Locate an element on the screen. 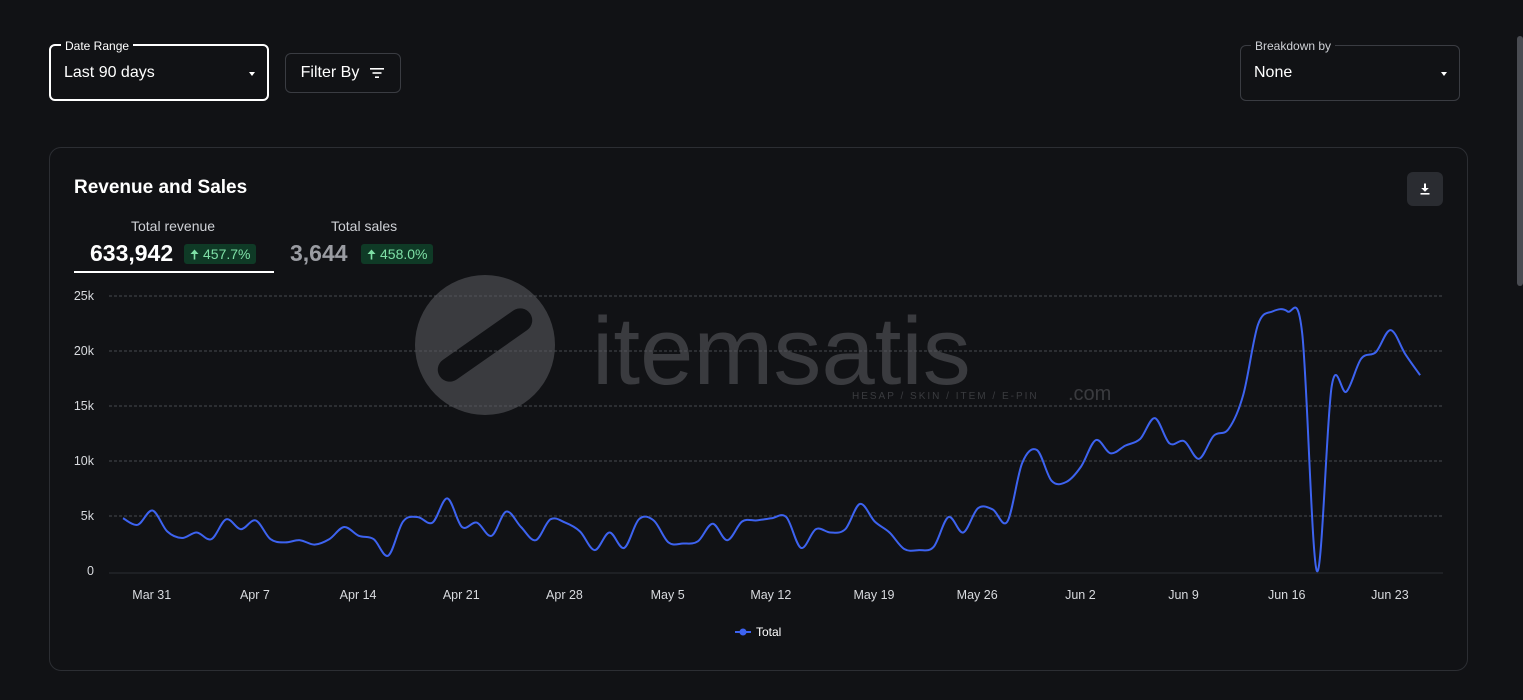  sales-change-badge: 458.0% is located at coordinates (397, 254).